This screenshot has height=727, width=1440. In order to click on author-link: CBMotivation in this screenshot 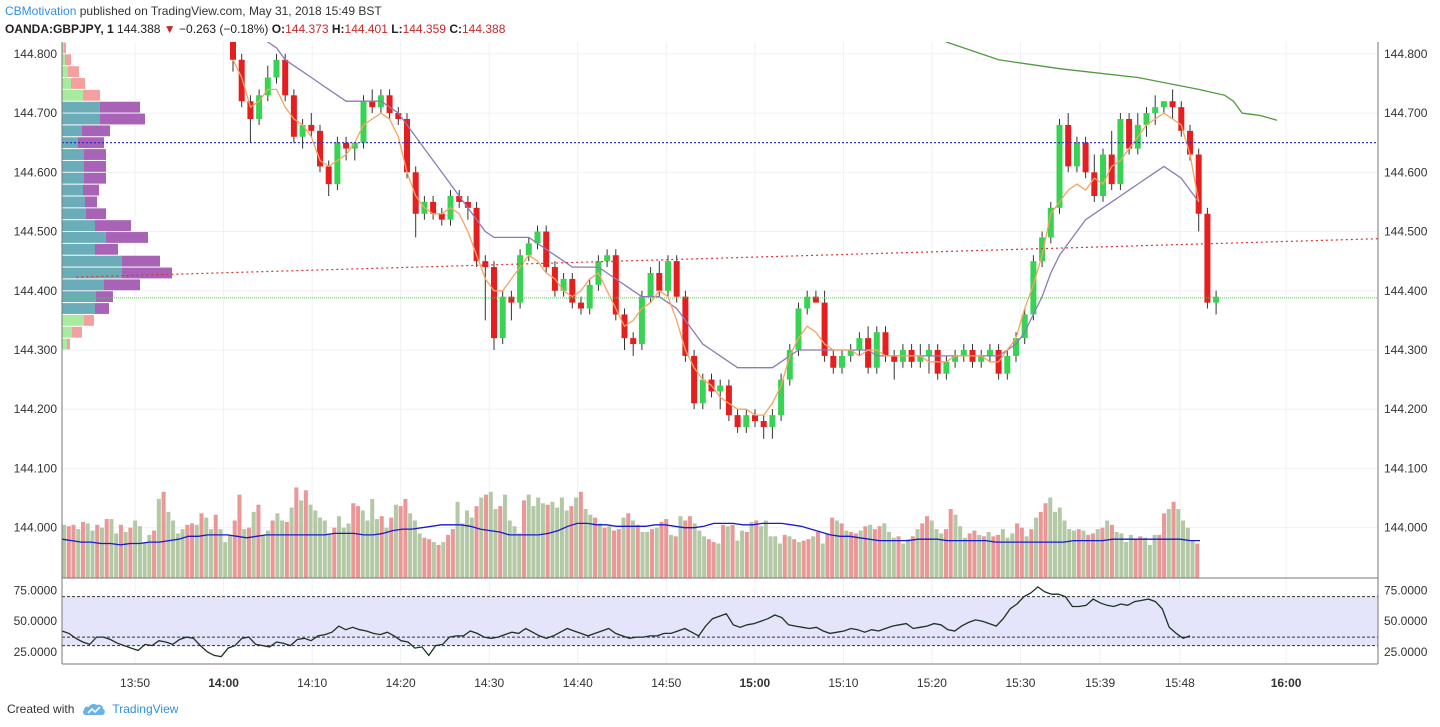, I will do `click(41, 11)`.